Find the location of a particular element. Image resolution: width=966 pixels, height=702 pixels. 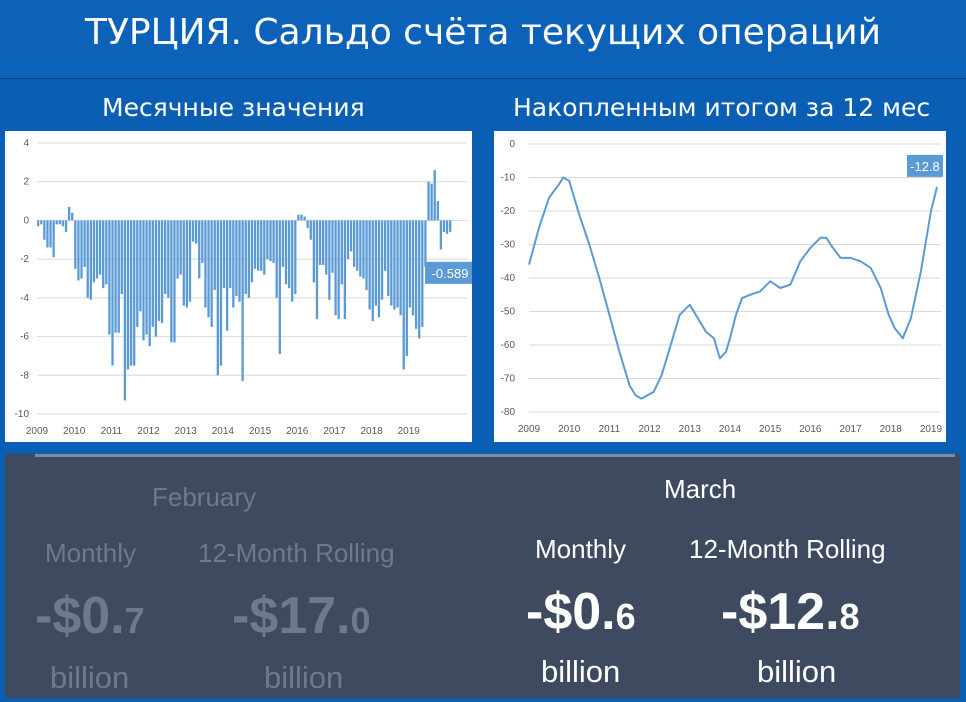

february-monthly-value: -$0.7 is located at coordinates (90, 616).